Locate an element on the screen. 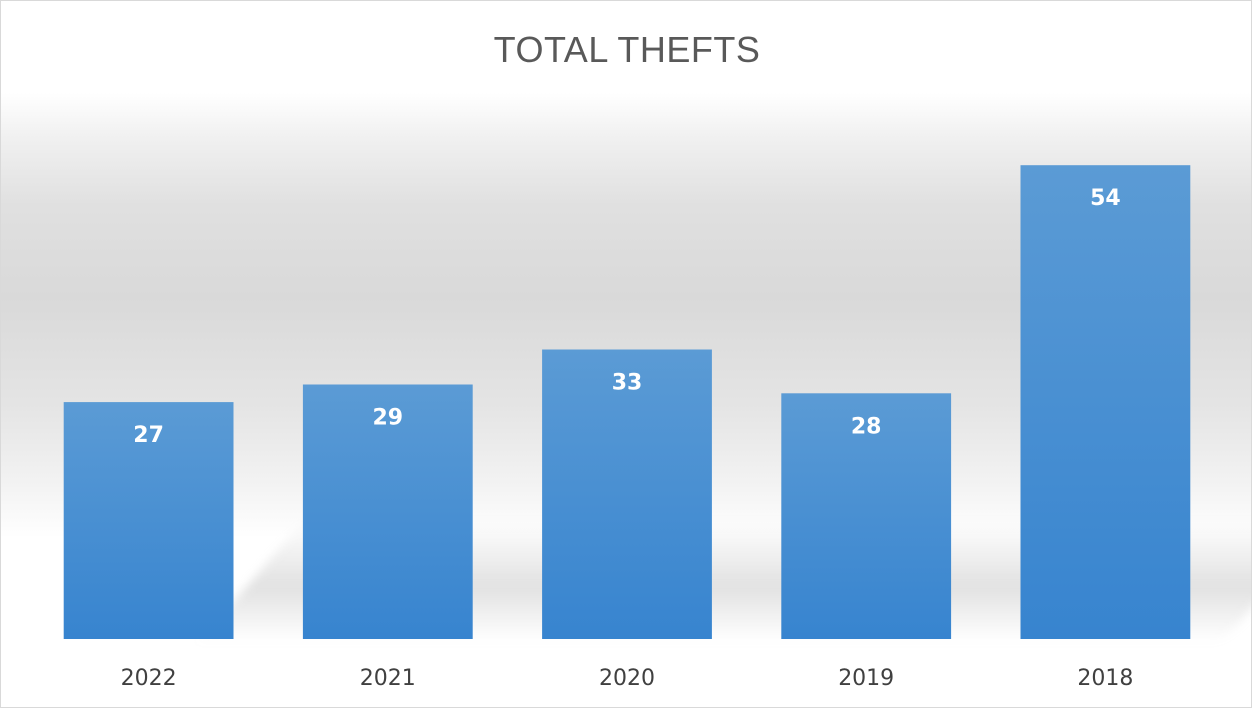  x-axis-tick-labels: 2022 2021 2020 2019 2018 is located at coordinates (627, 678).